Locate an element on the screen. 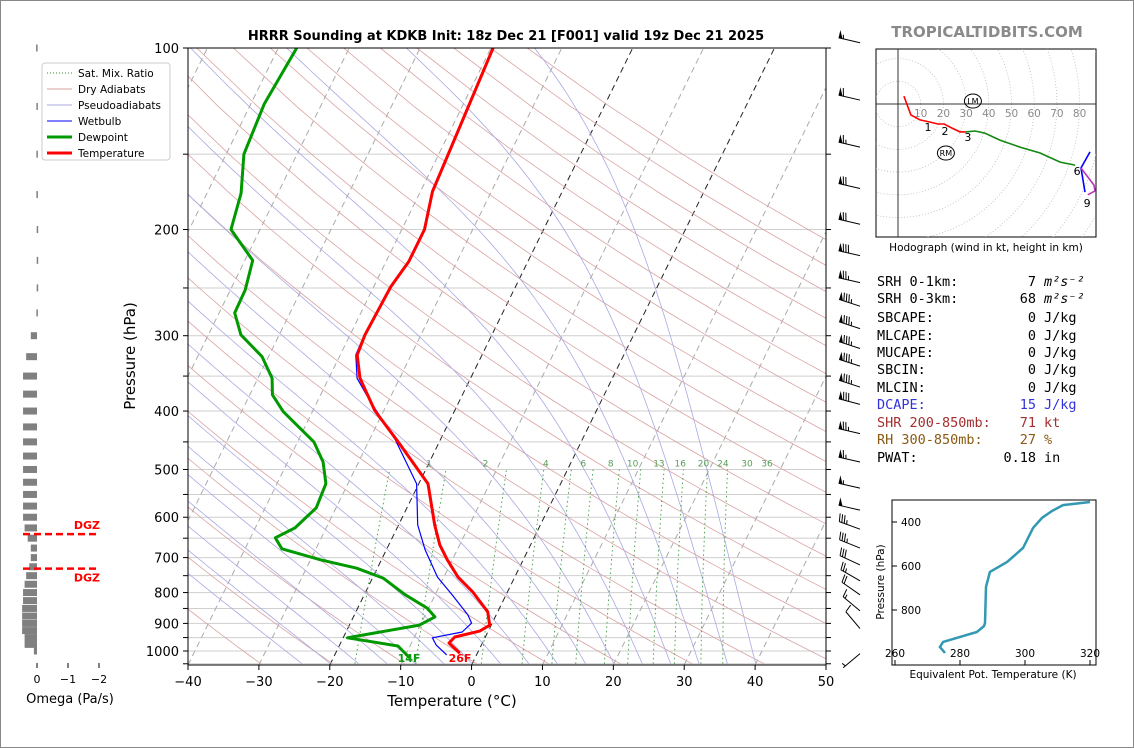 The width and height of the screenshot is (1134, 748). hodograph-trace is located at coordinates (1088, 181).